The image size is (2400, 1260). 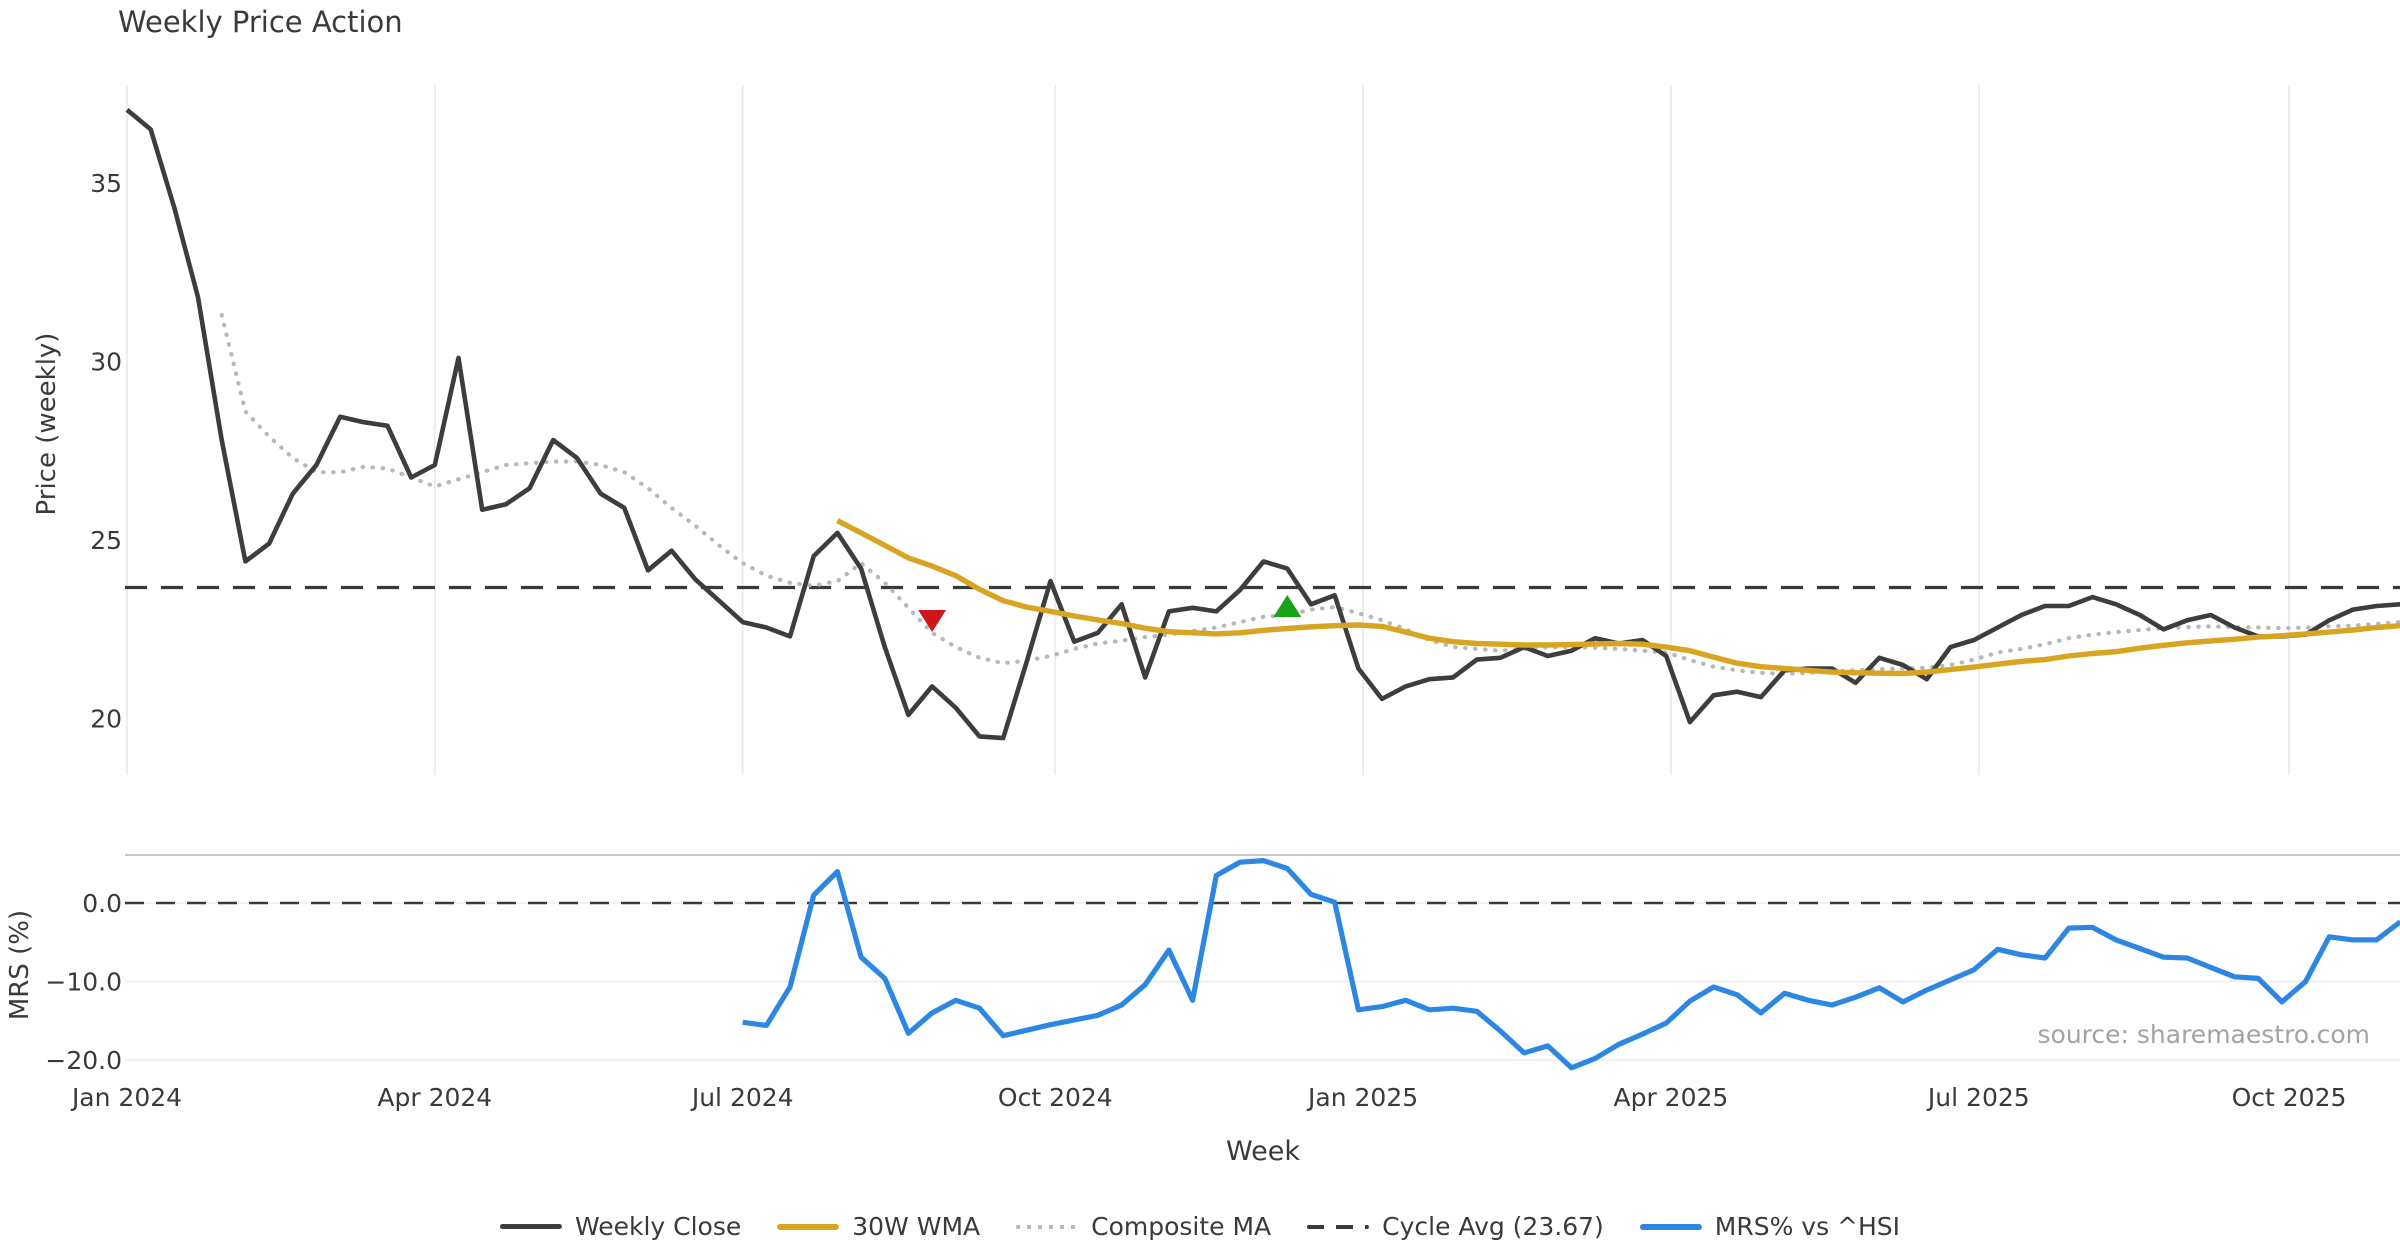 I want to click on legend-item-composite-ma: Composite MA, so click(x=1143, y=1226).